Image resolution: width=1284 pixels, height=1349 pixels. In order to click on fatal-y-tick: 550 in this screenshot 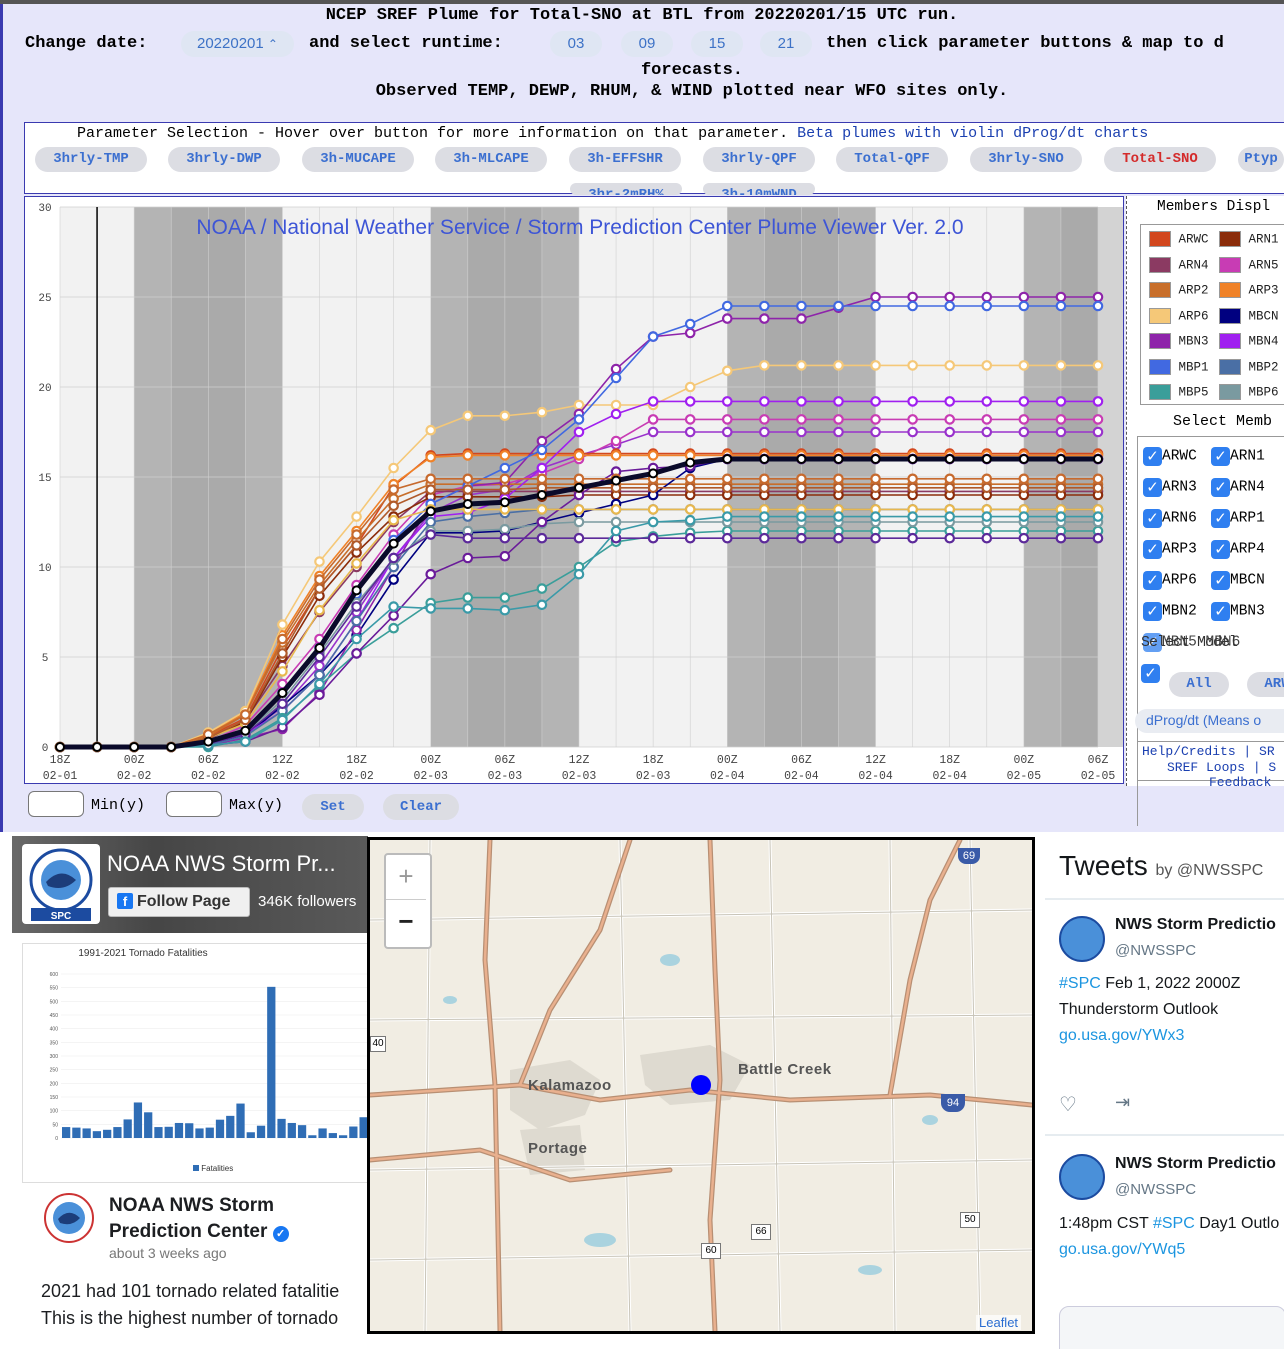, I will do `click(54, 989)`.